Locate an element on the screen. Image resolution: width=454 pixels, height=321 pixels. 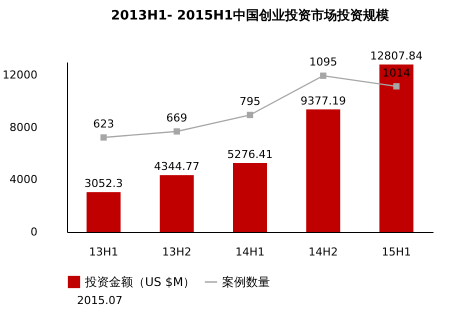
x-tick-label: 13H1 is located at coordinates (103, 252).